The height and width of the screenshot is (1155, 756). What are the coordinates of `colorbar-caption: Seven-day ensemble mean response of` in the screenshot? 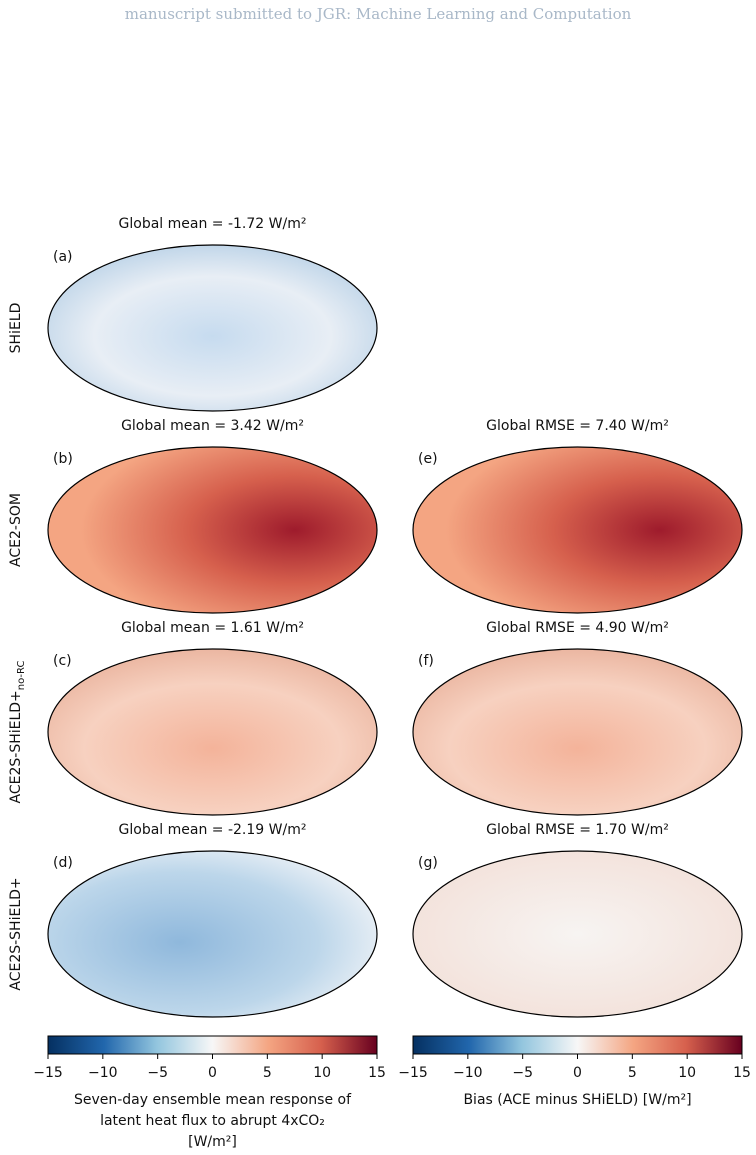 It's located at (213, 1100).